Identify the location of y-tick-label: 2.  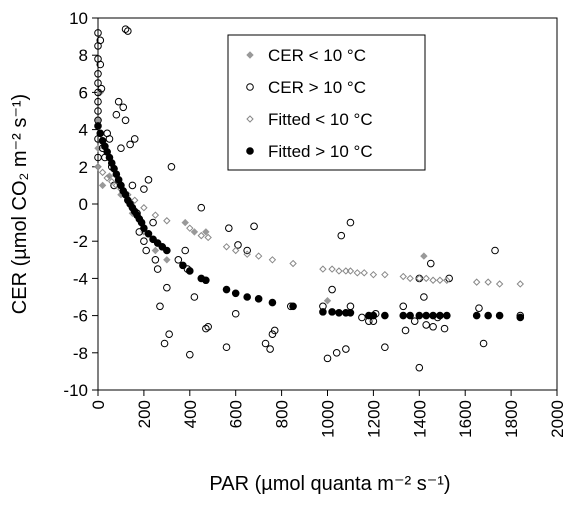
(83, 167).